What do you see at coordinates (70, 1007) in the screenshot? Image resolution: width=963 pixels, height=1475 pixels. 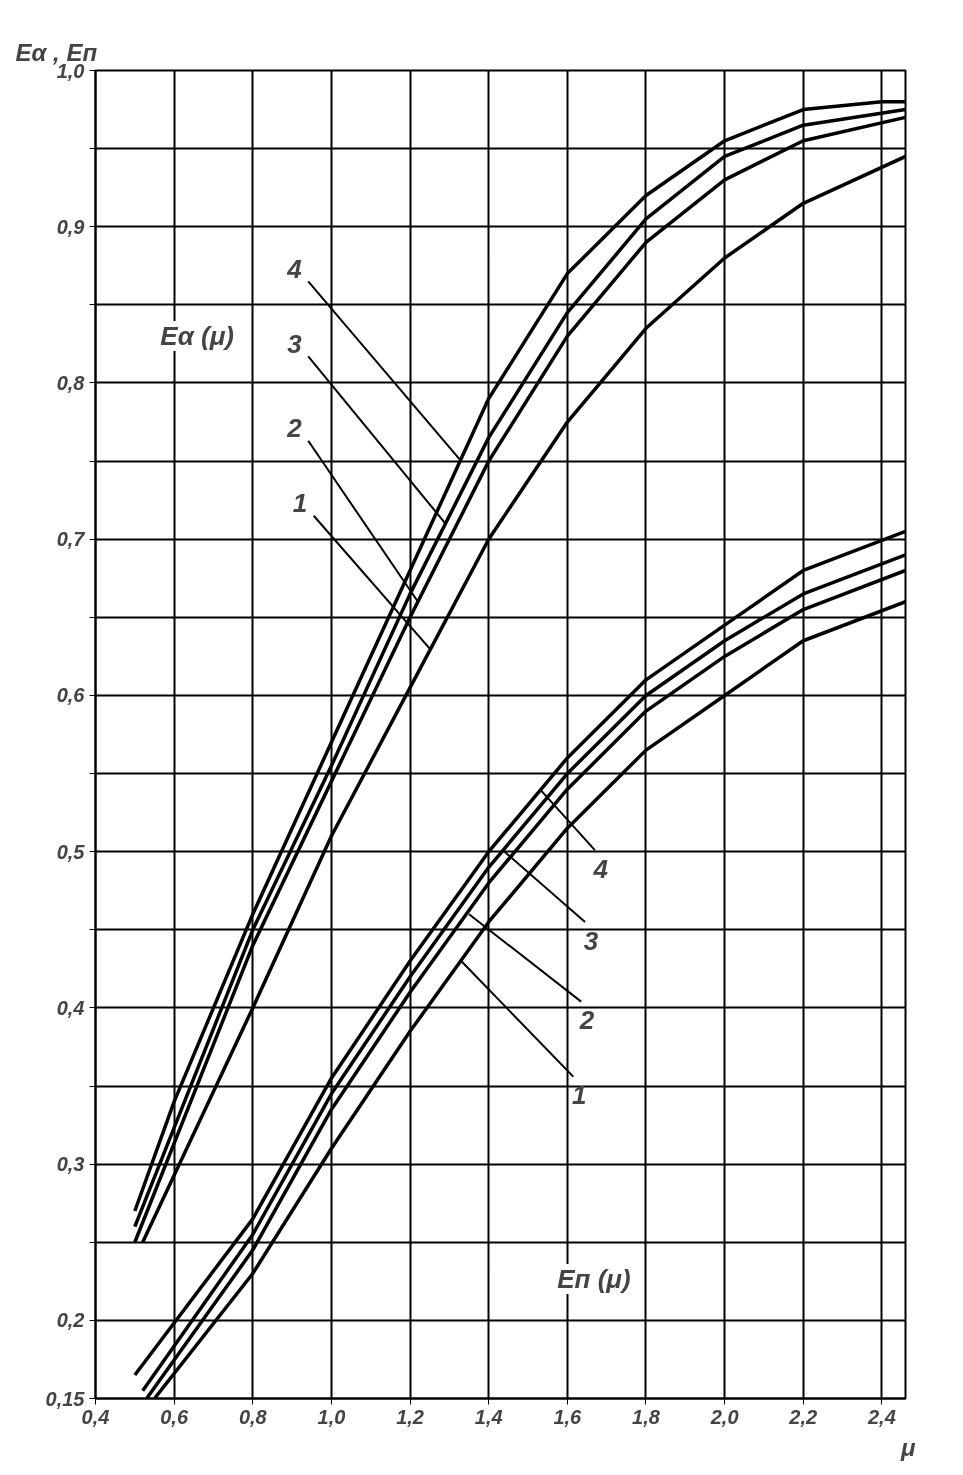 I see `y-tick-label: 0,4` at bounding box center [70, 1007].